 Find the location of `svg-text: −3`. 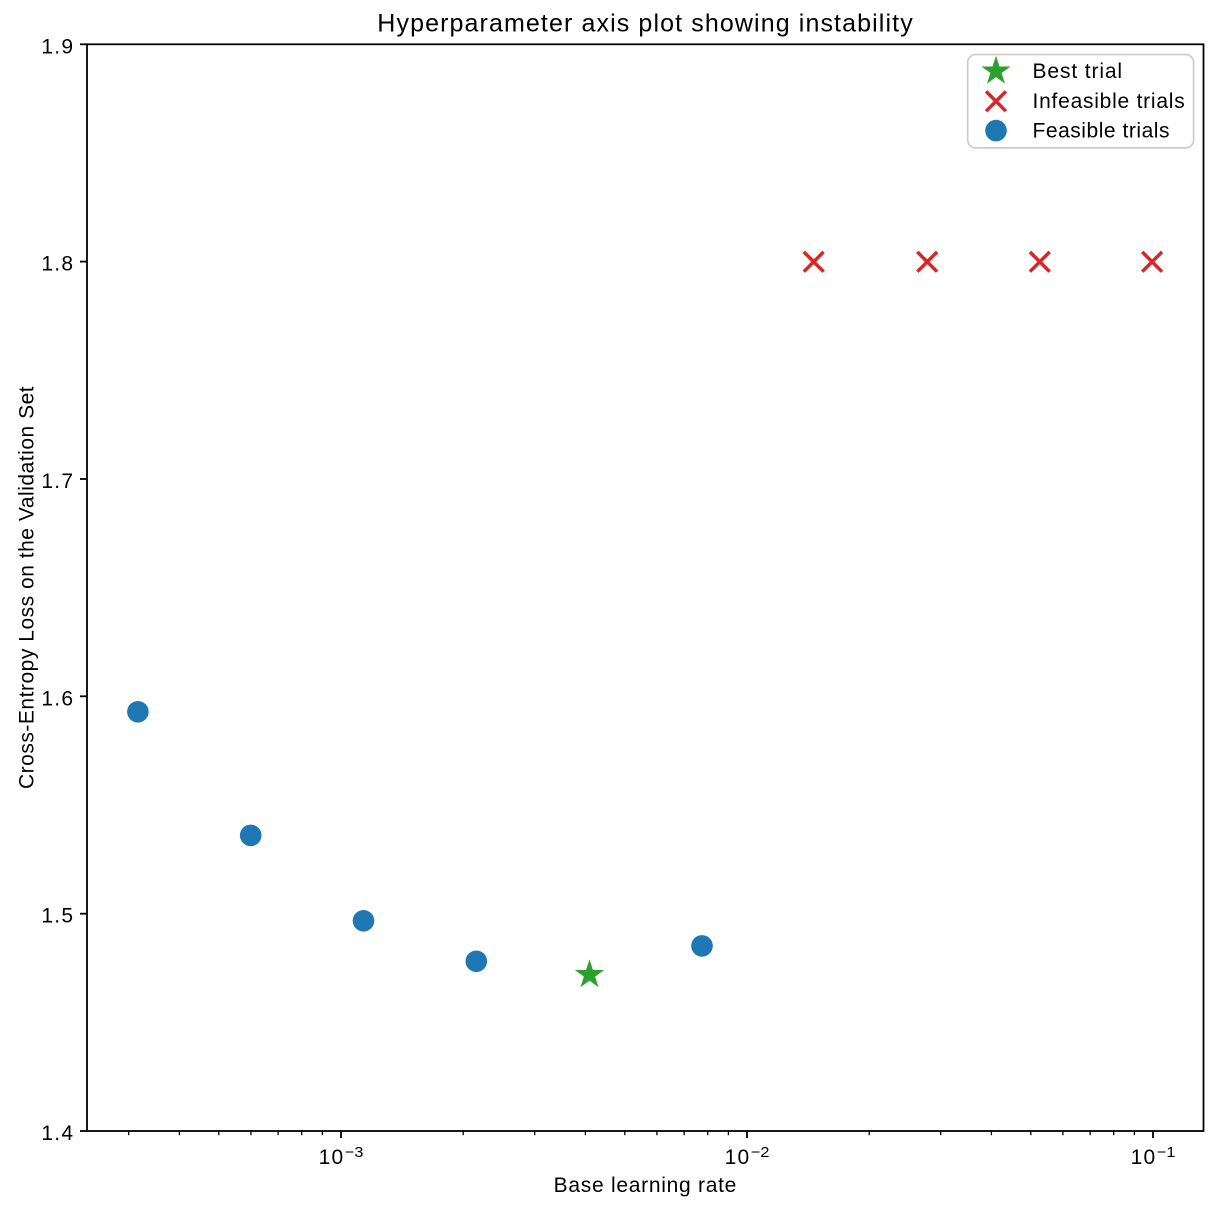

svg-text: −3 is located at coordinates (354, 1152).